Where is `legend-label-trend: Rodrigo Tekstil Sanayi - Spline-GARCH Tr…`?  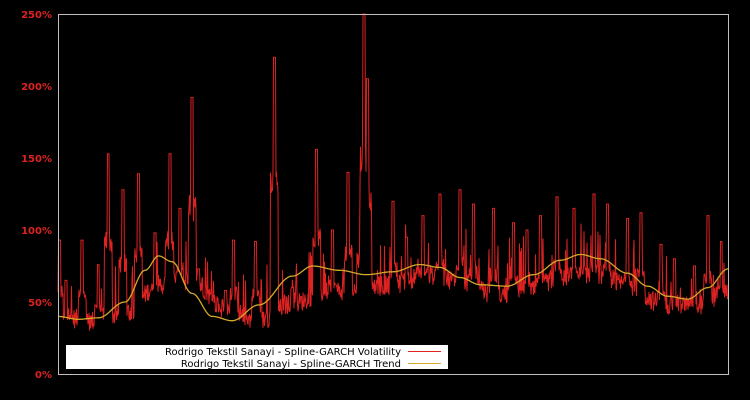
legend-label-trend: Rodrigo Tekstil Sanayi - Spline-GARCH Tr… is located at coordinates (291, 364).